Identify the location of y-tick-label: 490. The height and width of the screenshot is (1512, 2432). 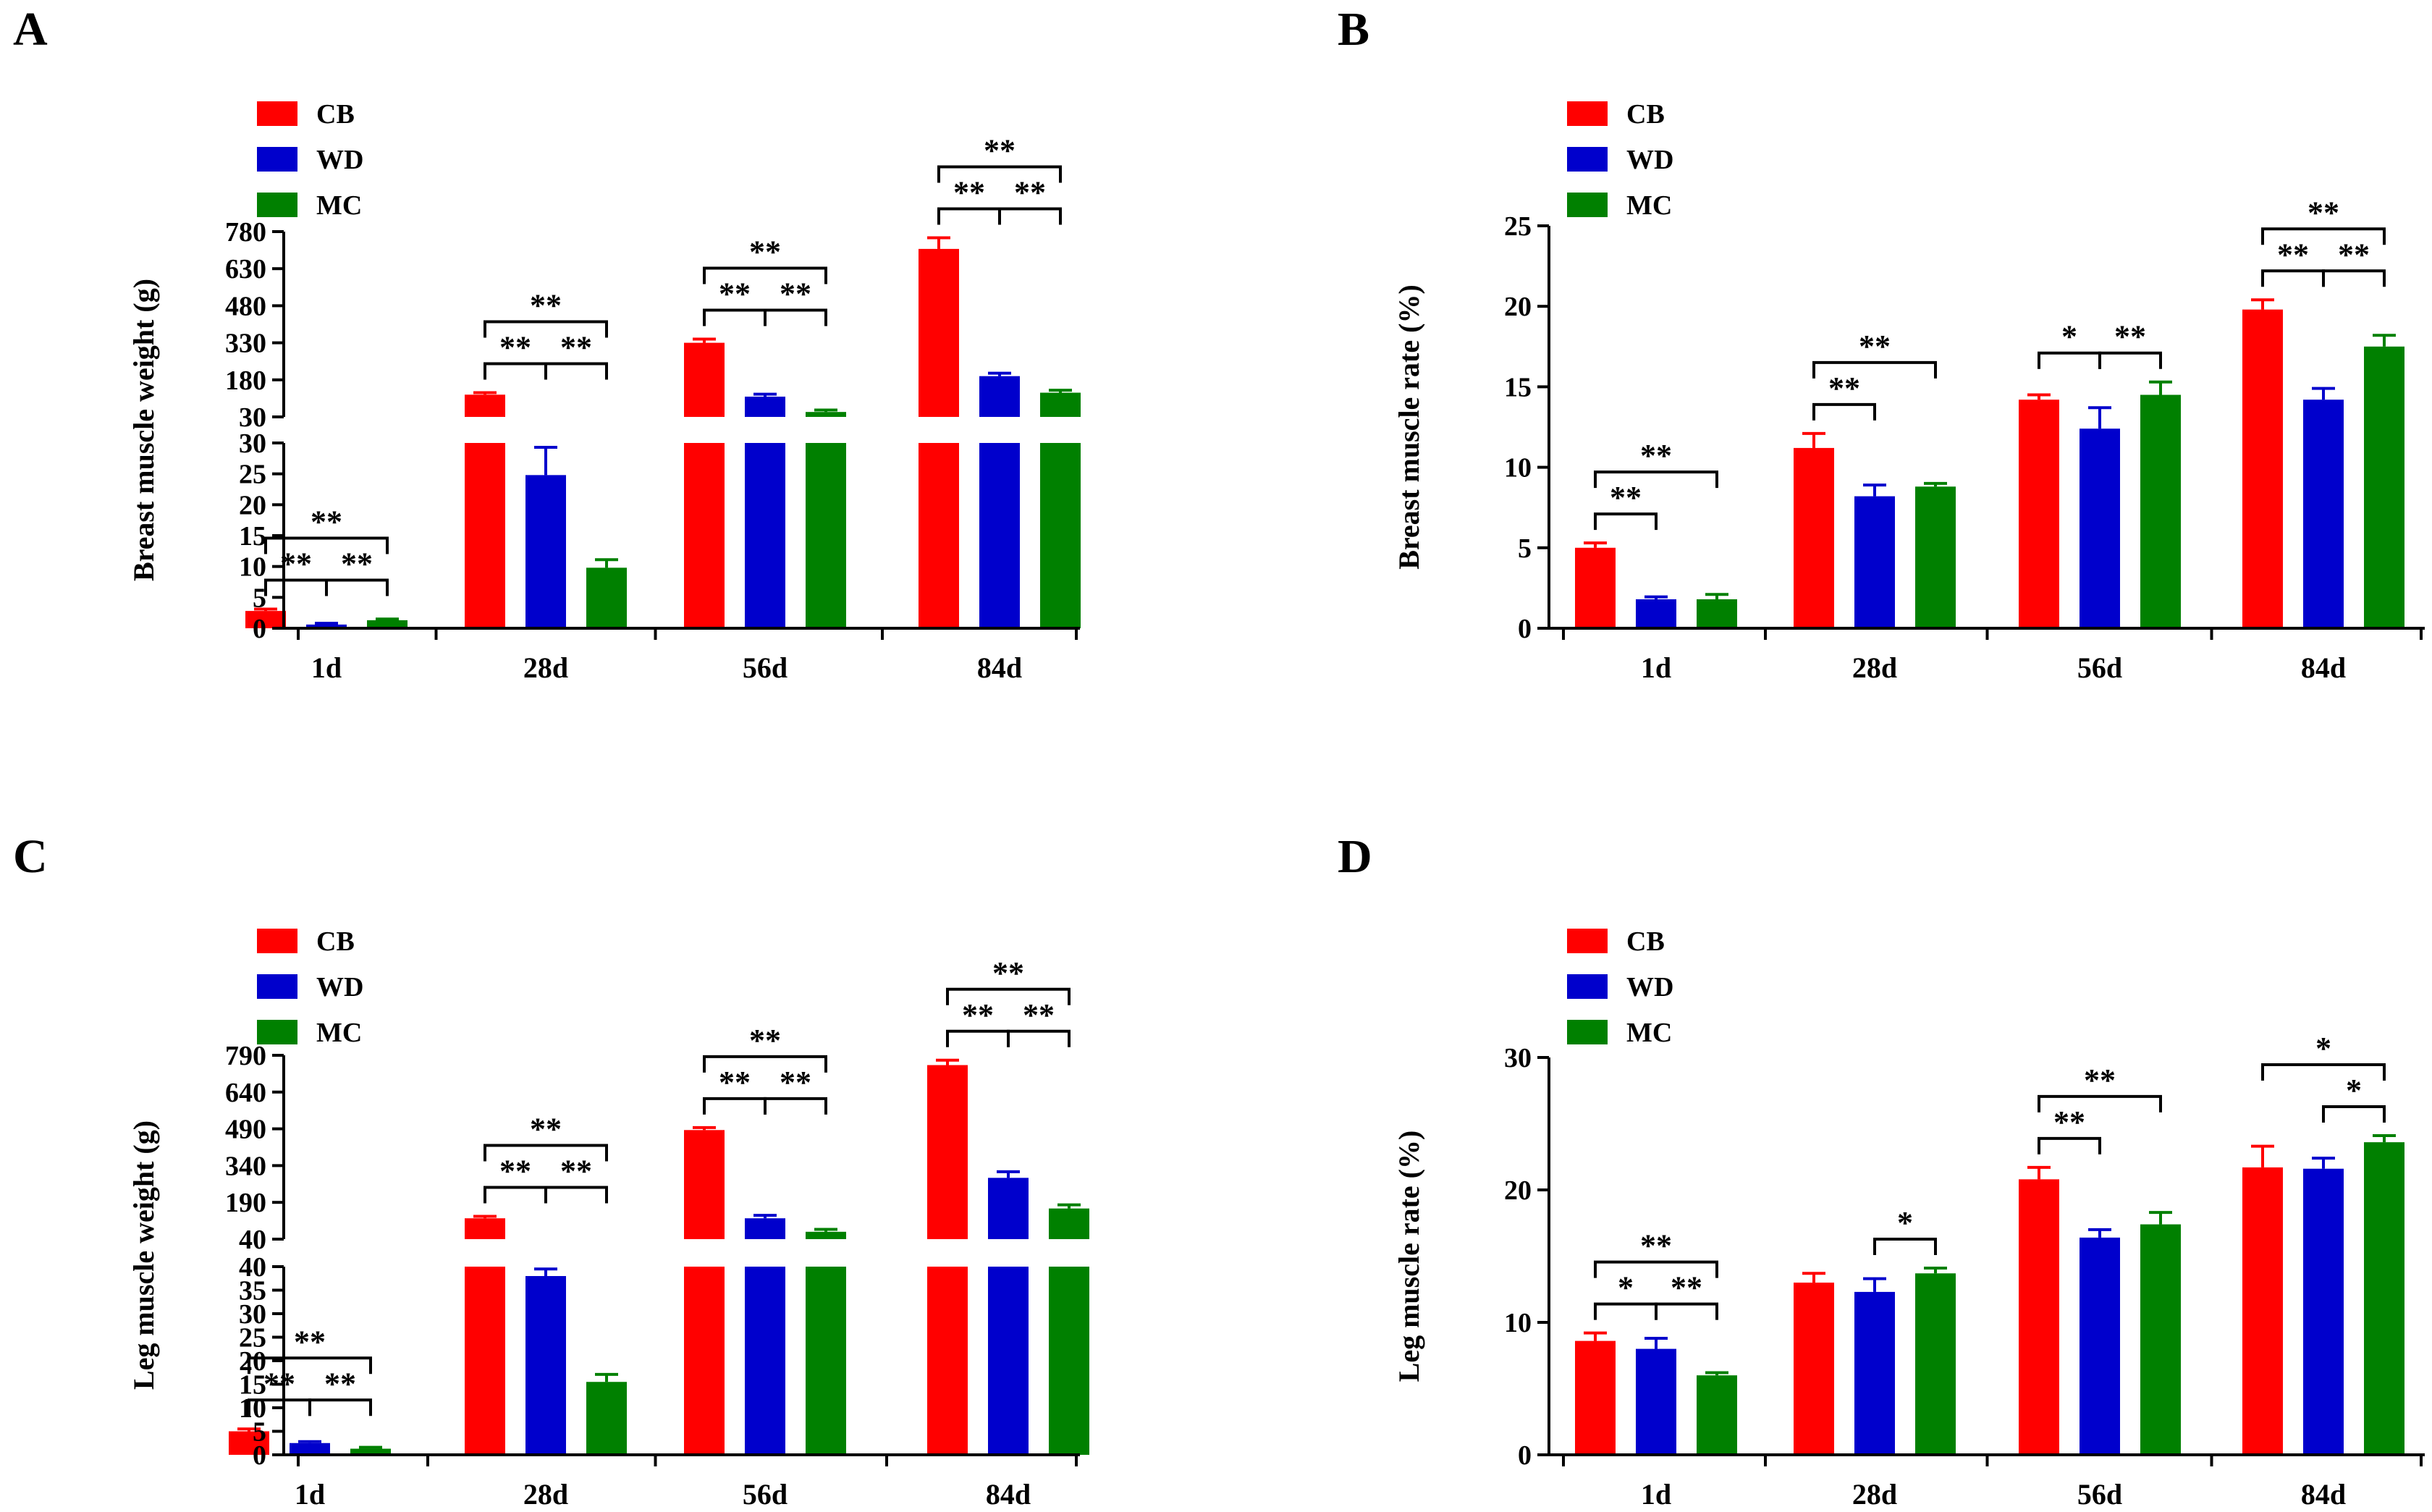
(245, 1130).